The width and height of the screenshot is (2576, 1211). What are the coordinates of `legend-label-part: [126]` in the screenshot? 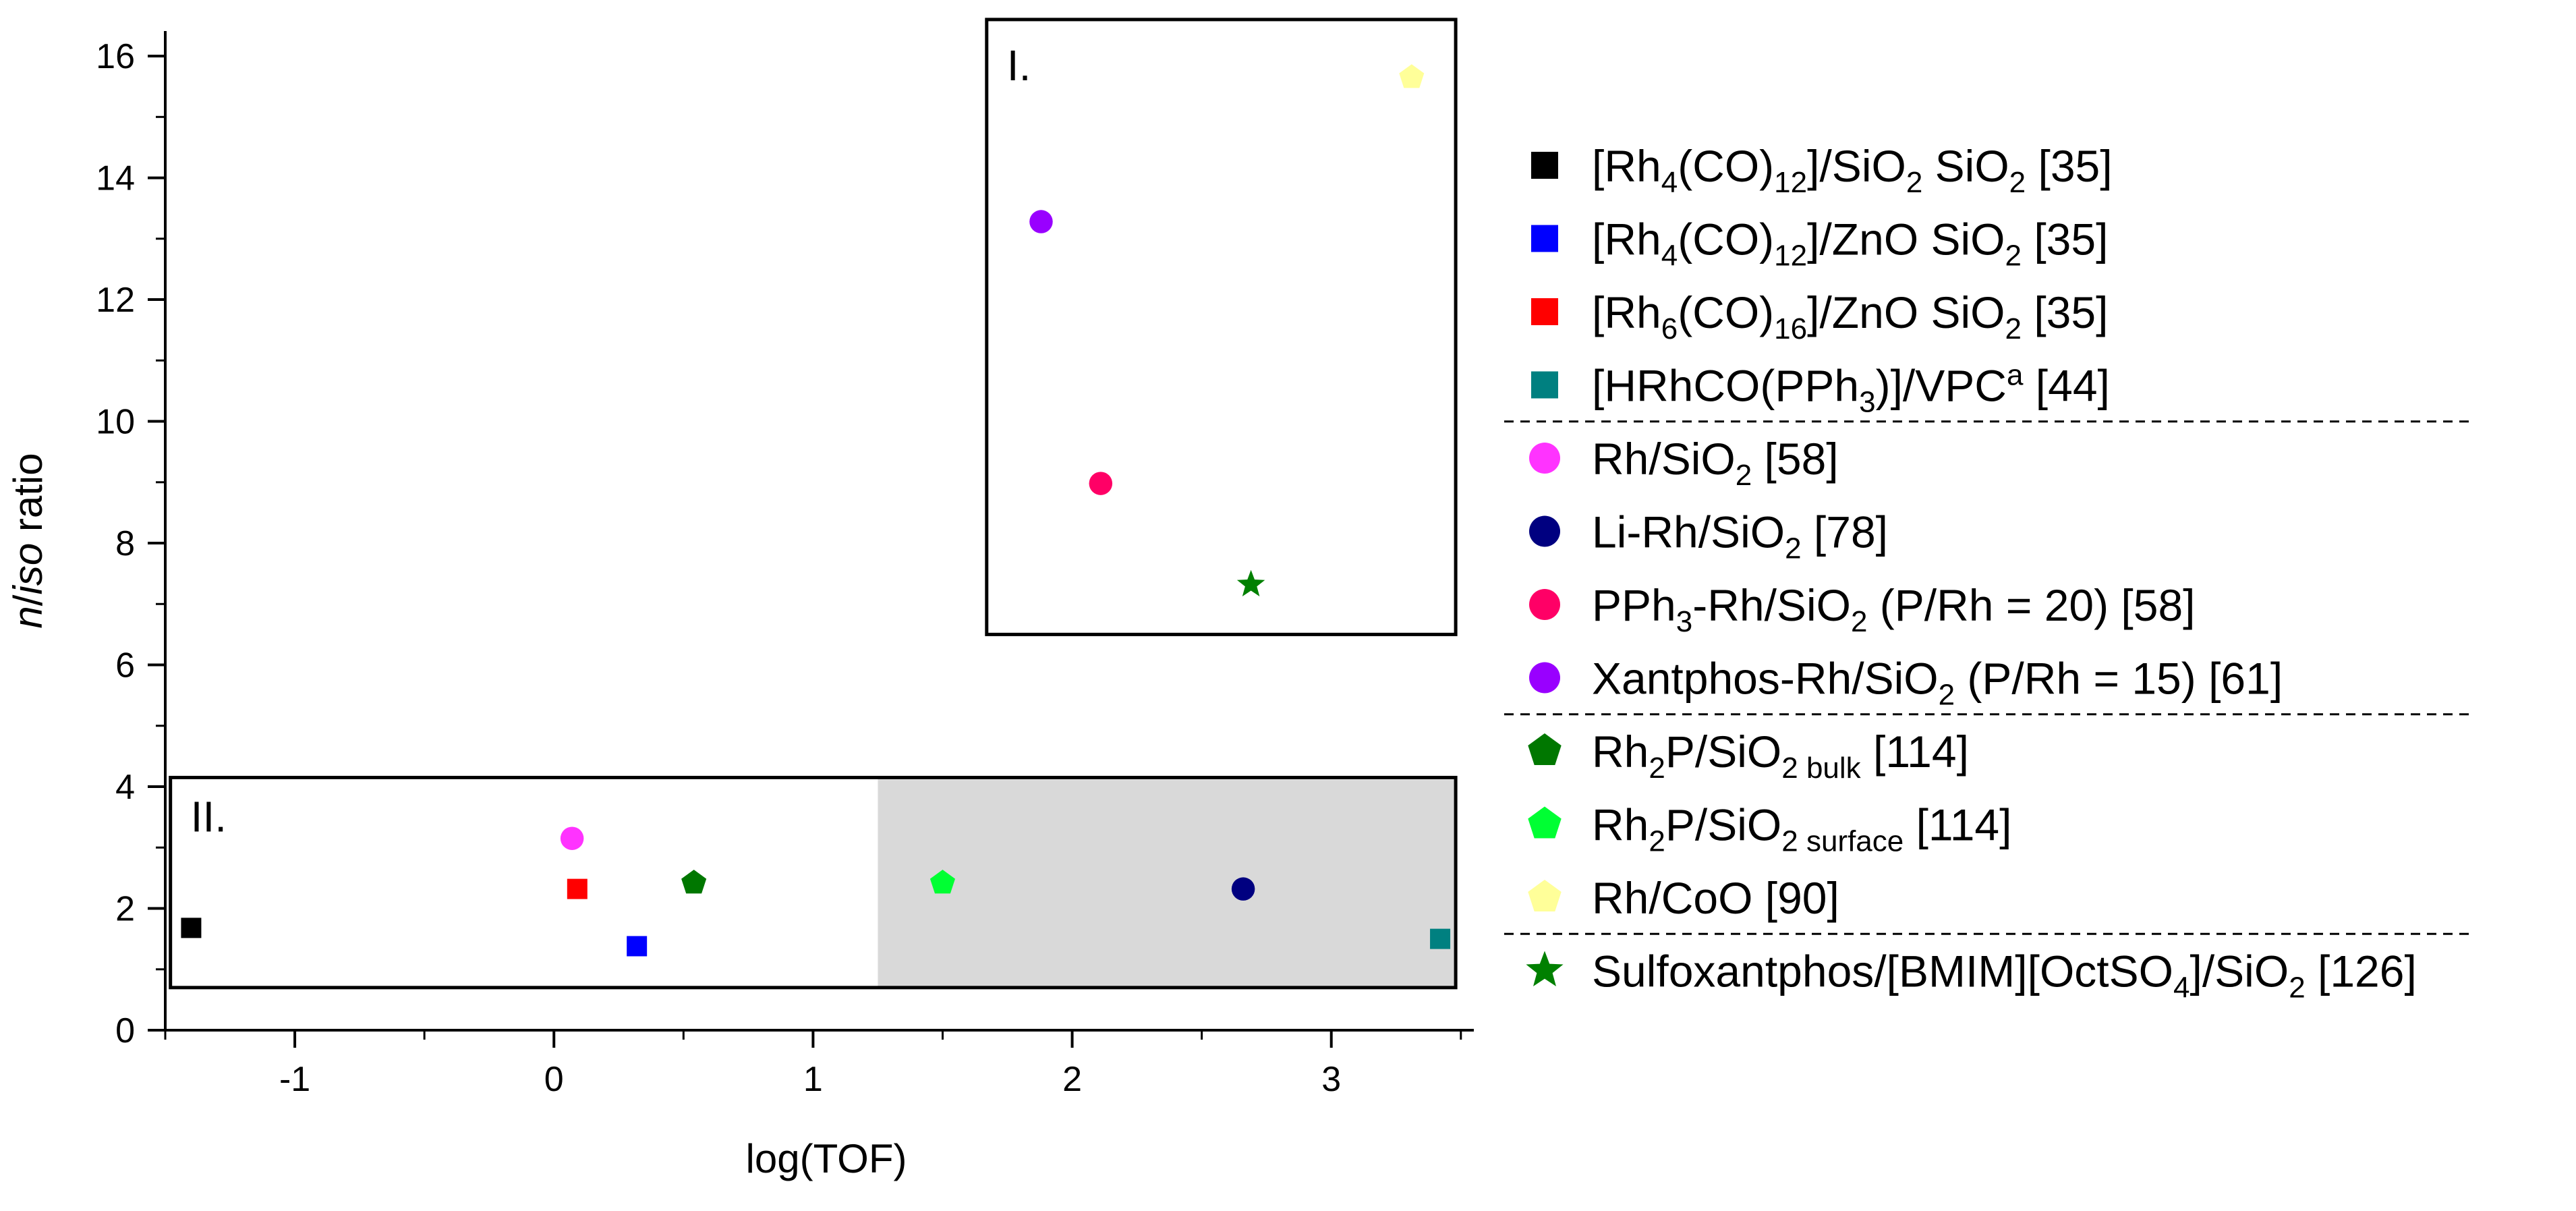 It's located at (2361, 972).